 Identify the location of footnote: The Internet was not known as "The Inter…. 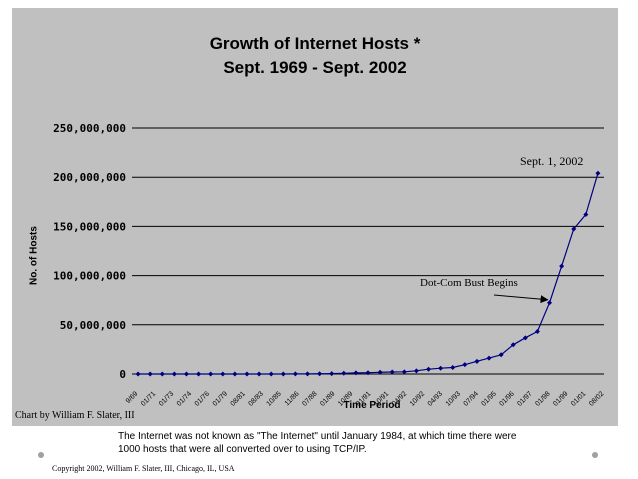
(317, 443).